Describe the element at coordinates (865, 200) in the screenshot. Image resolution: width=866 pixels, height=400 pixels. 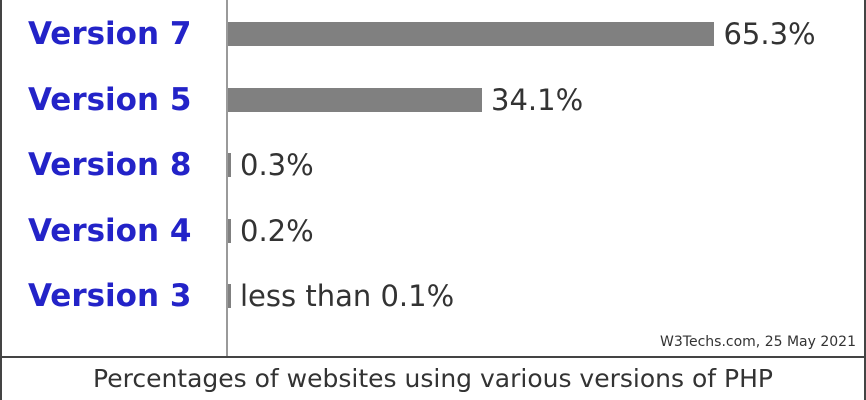
I see `frame-right-border` at that location.